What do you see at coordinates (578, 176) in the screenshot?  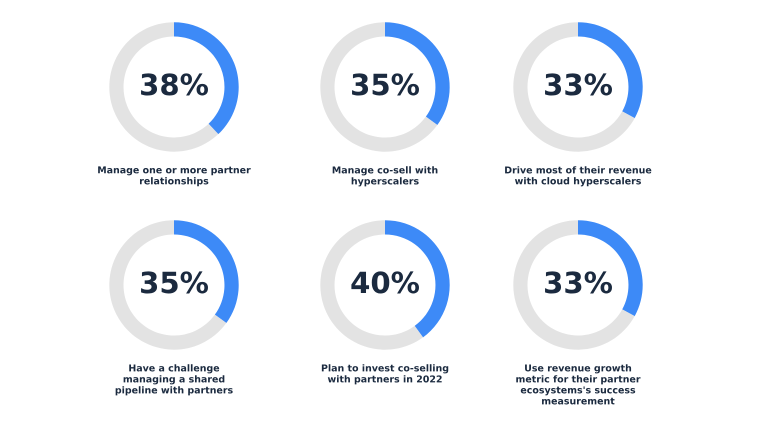 I see `text: Drive most of their revenue with cloud hyperscalers` at bounding box center [578, 176].